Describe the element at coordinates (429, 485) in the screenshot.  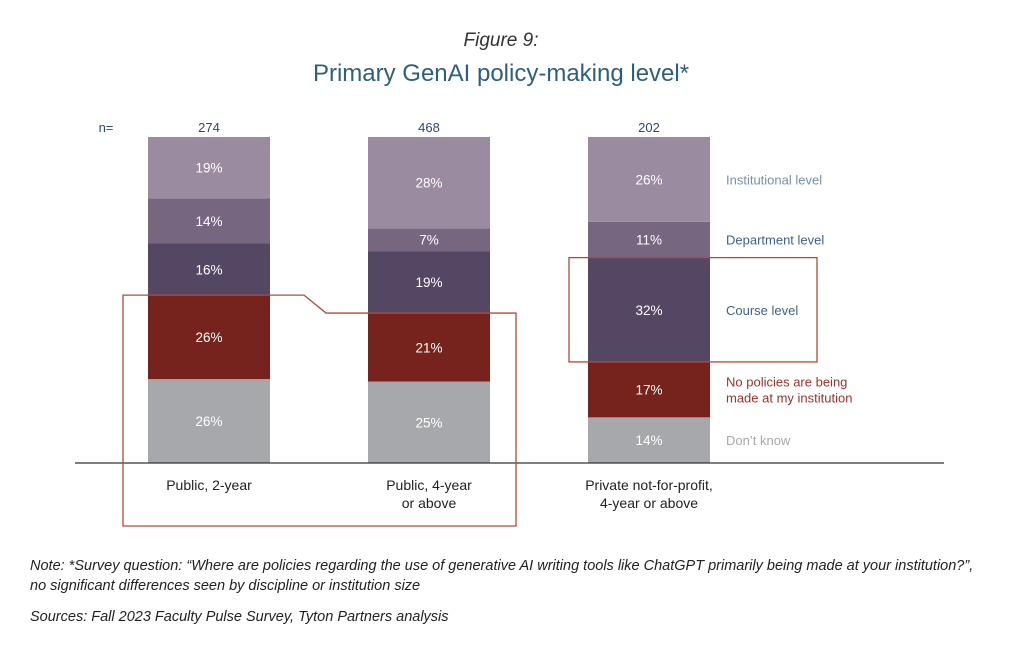
I see `category-label: Public, 4-year` at that location.